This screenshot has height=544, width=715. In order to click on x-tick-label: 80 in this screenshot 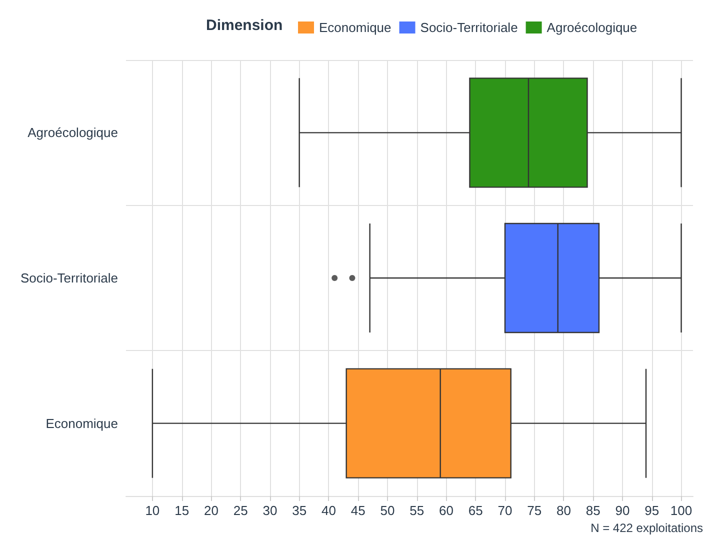, I will do `click(563, 510)`.